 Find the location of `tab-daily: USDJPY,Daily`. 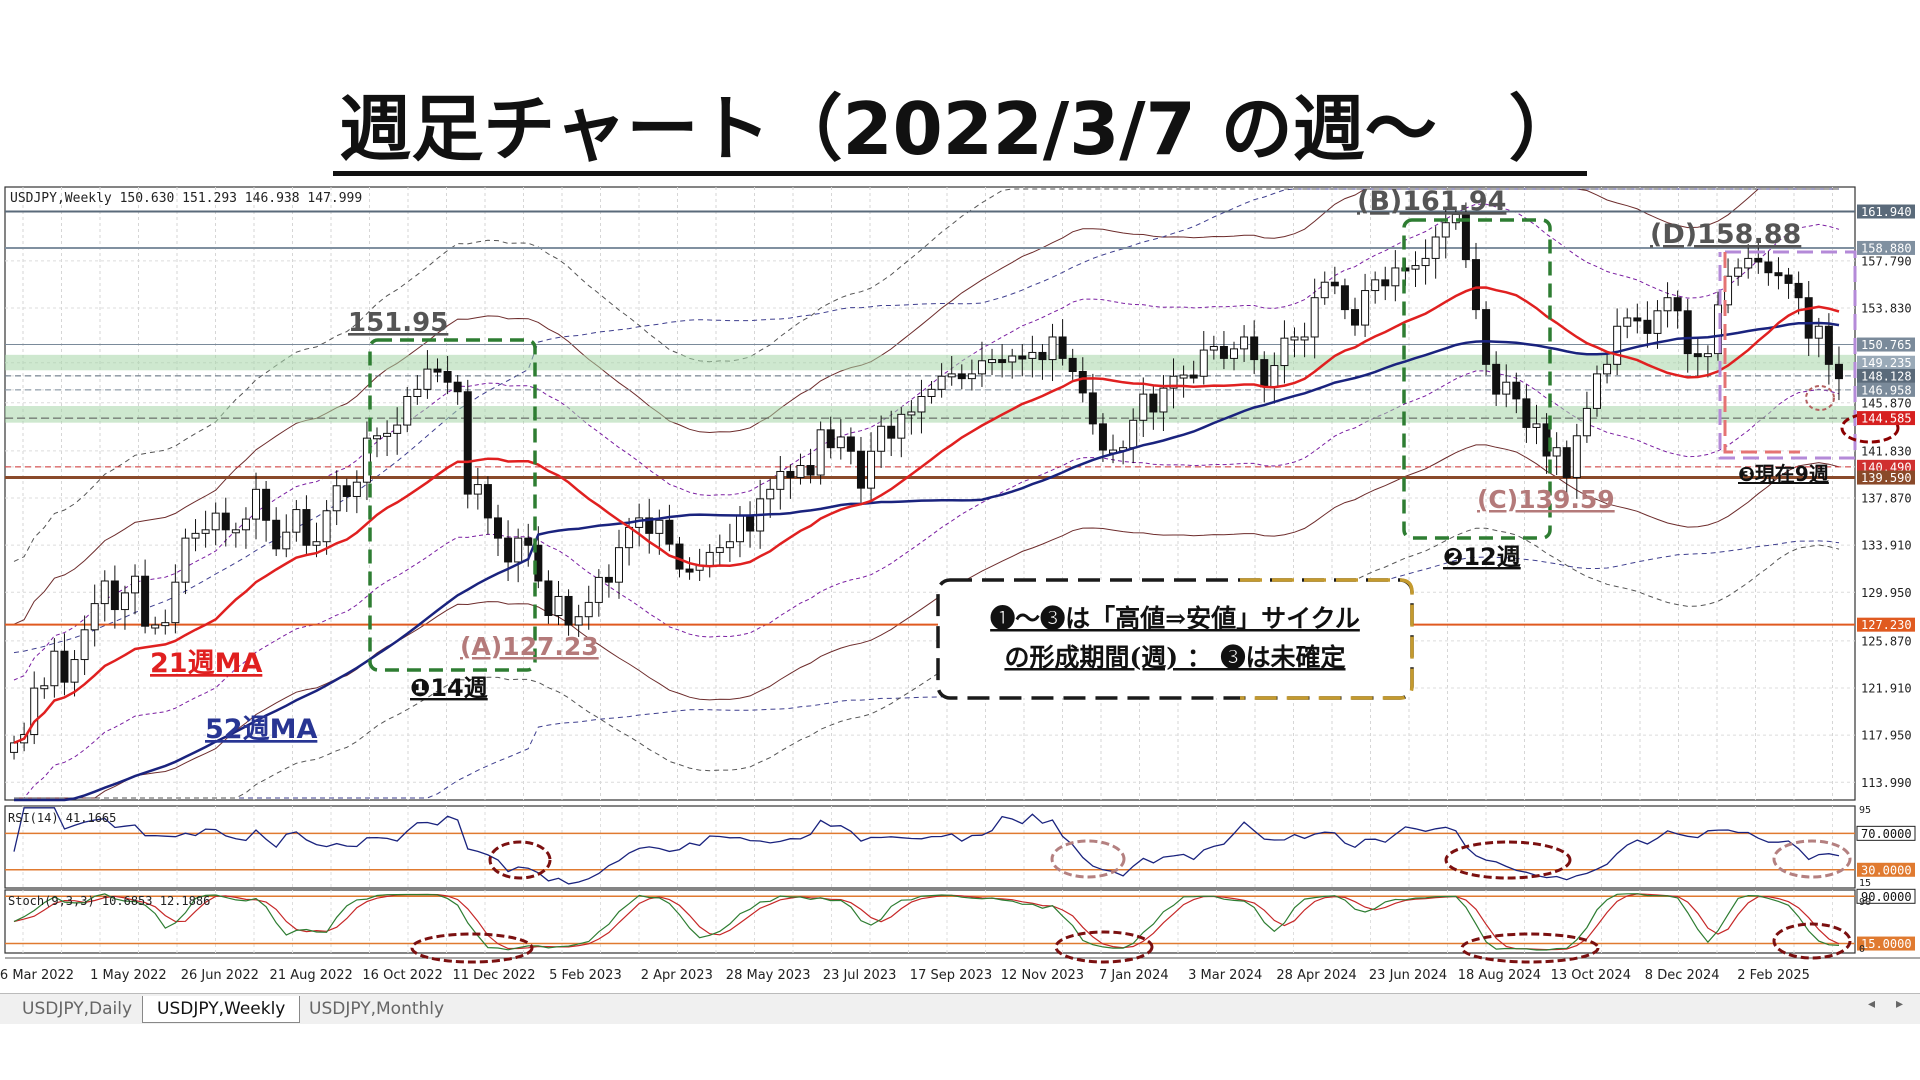

tab-daily: USDJPY,Daily is located at coordinates (77, 1009).